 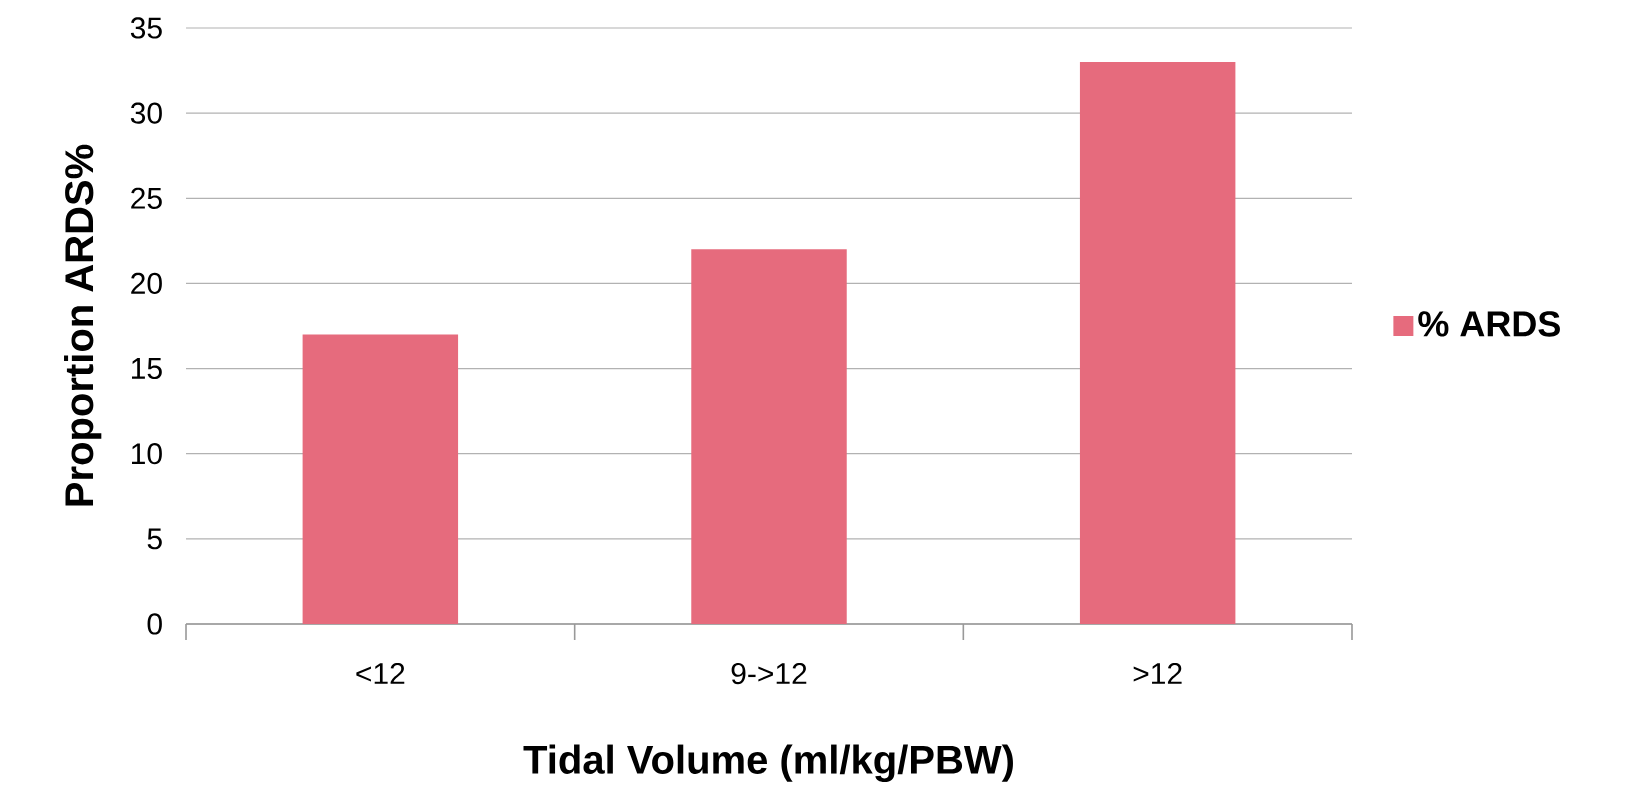 What do you see at coordinates (380, 673) in the screenshot?
I see `x-tick-label: <12` at bounding box center [380, 673].